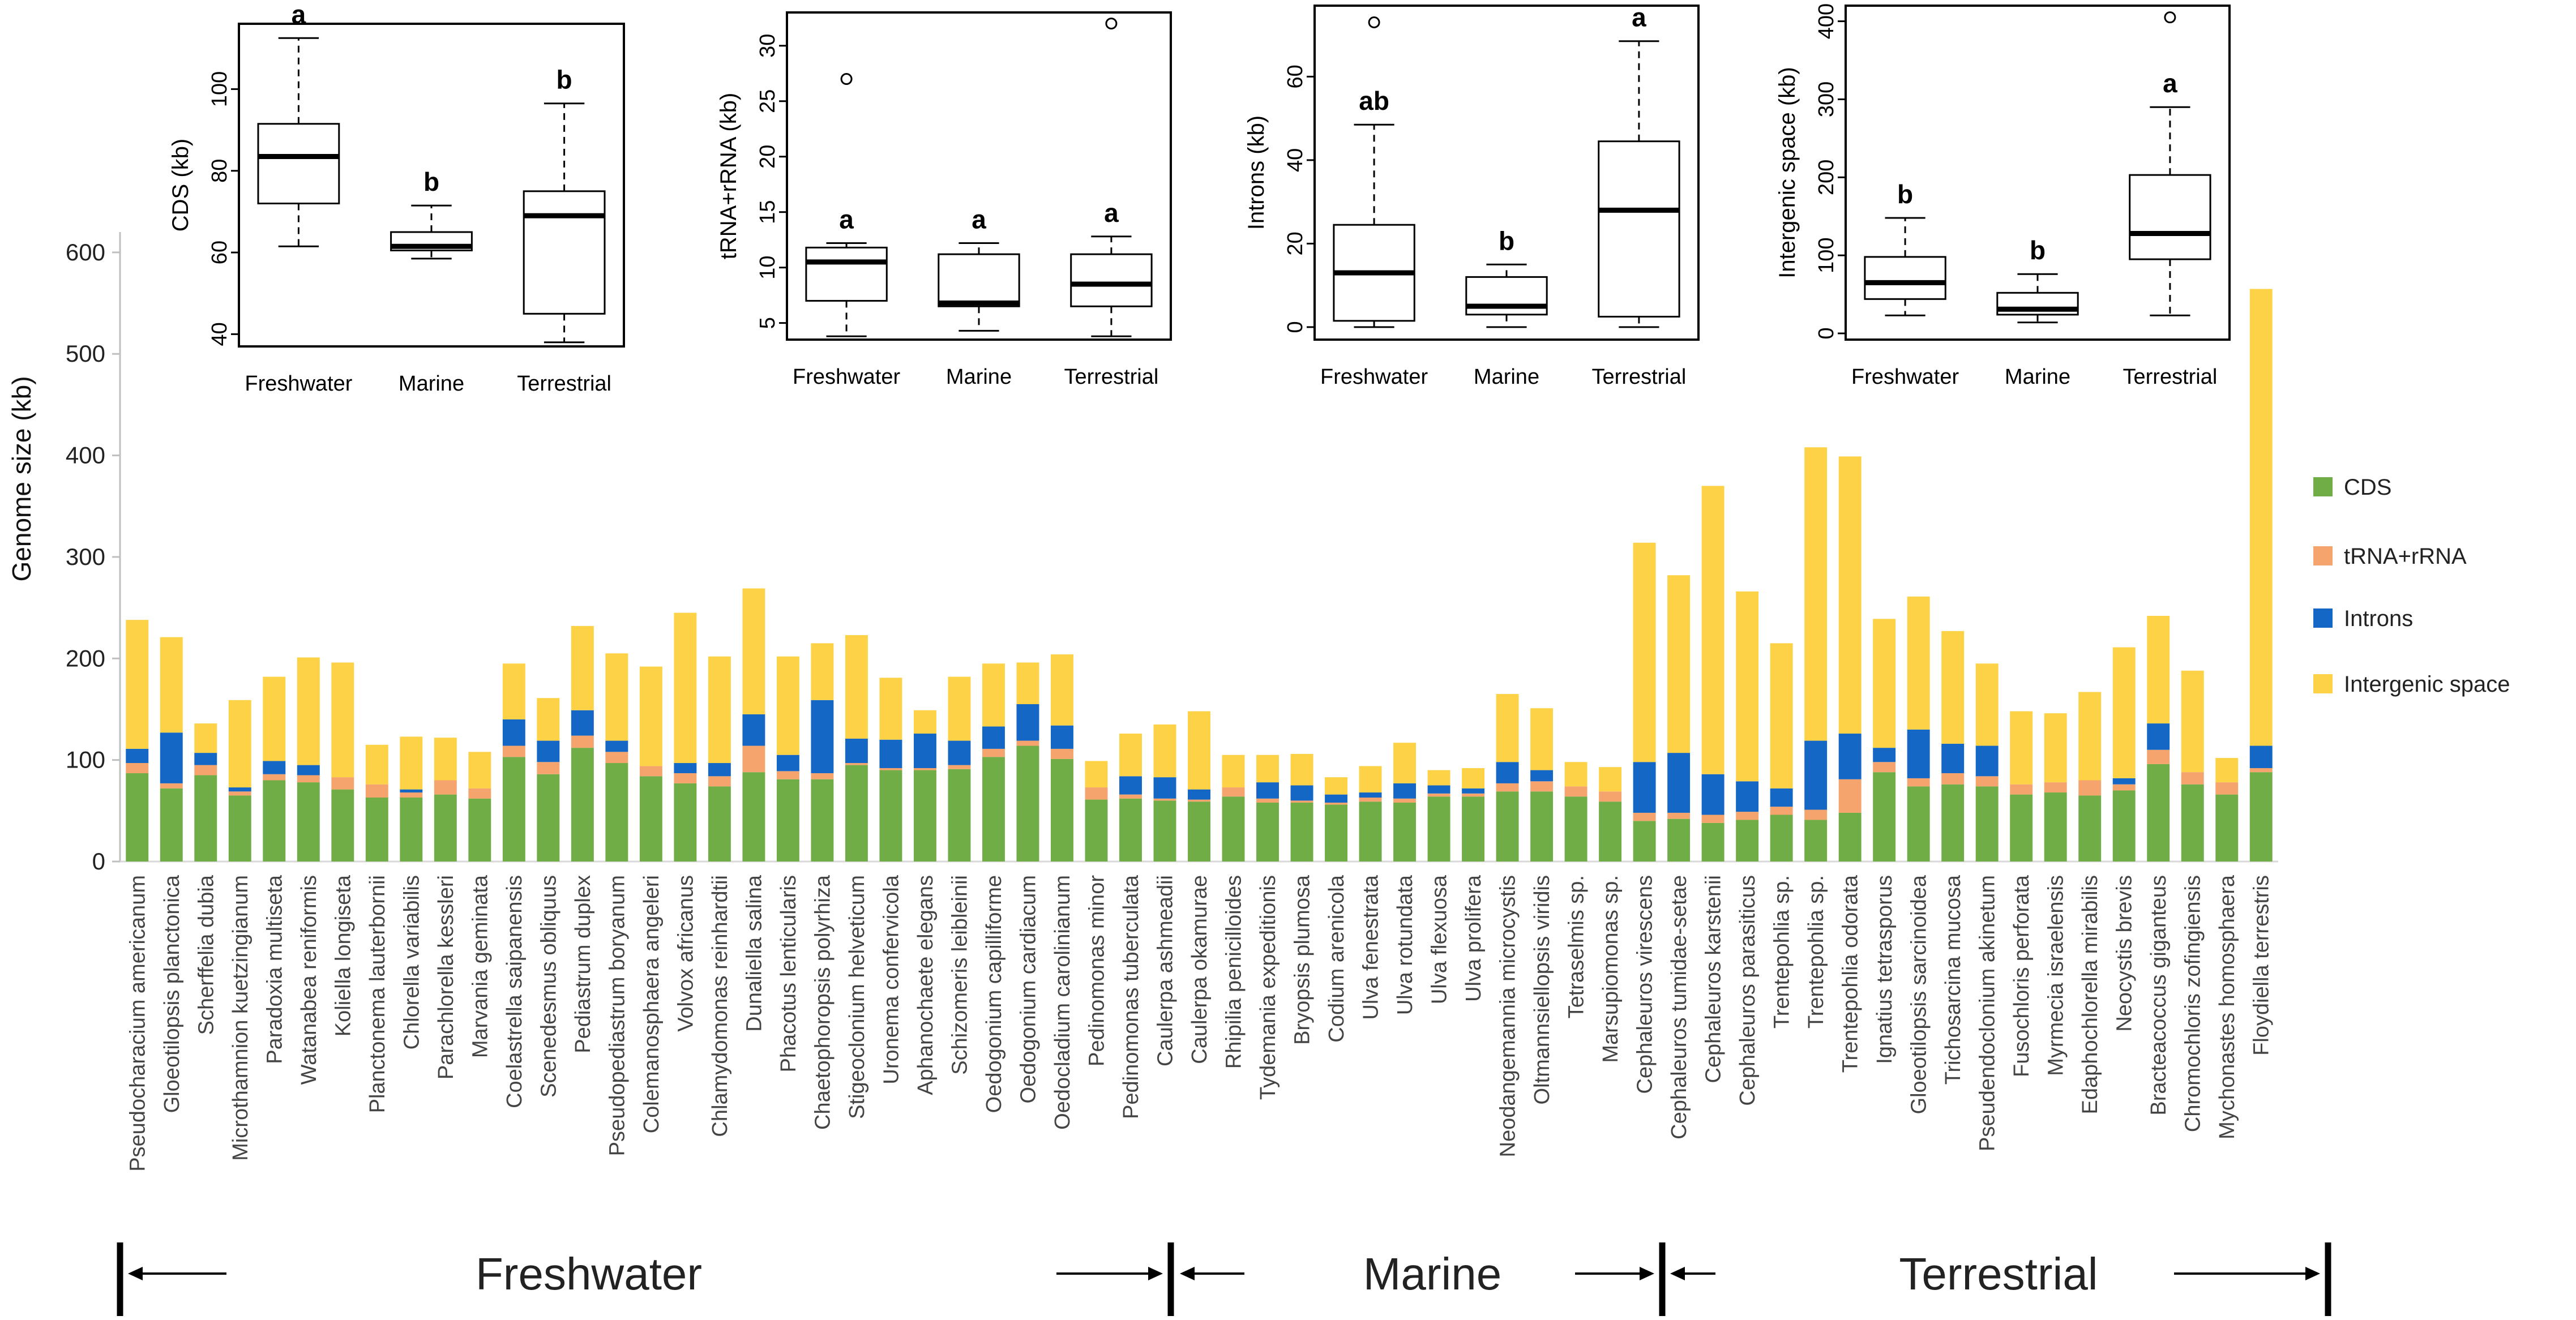 Image resolution: width=2576 pixels, height=1320 pixels. What do you see at coordinates (2056, 975) in the screenshot?
I see `x-category-label-56: Myrmecia israelensis` at bounding box center [2056, 975].